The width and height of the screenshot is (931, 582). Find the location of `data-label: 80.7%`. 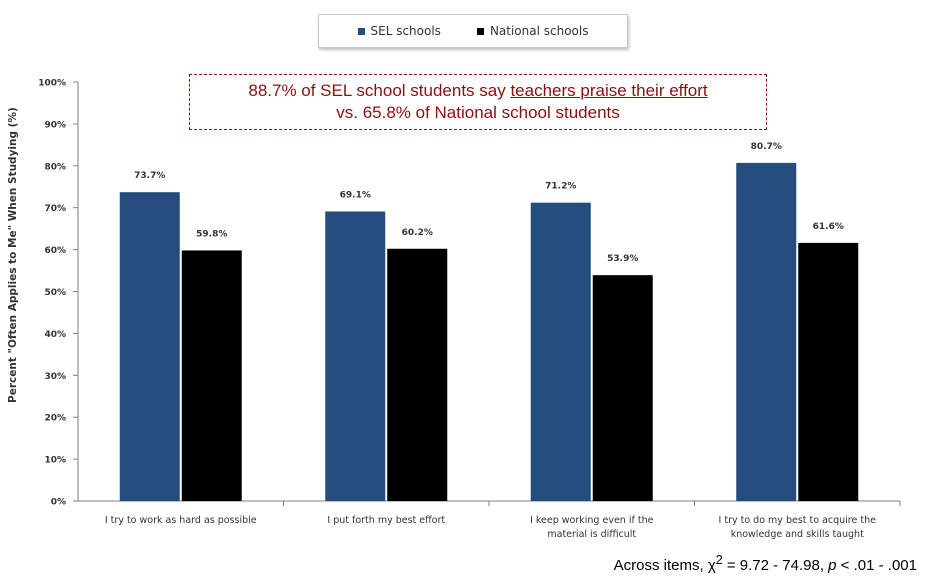

data-label: 80.7% is located at coordinates (766, 147).